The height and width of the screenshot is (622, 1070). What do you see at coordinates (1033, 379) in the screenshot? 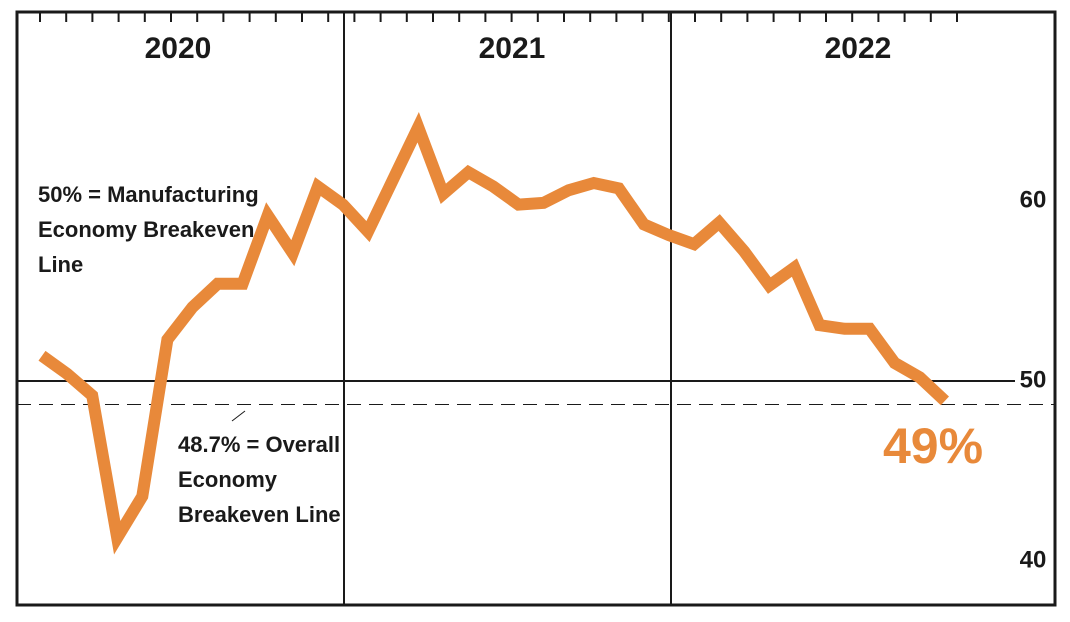
I see `y-tick-label: 50` at bounding box center [1033, 379].